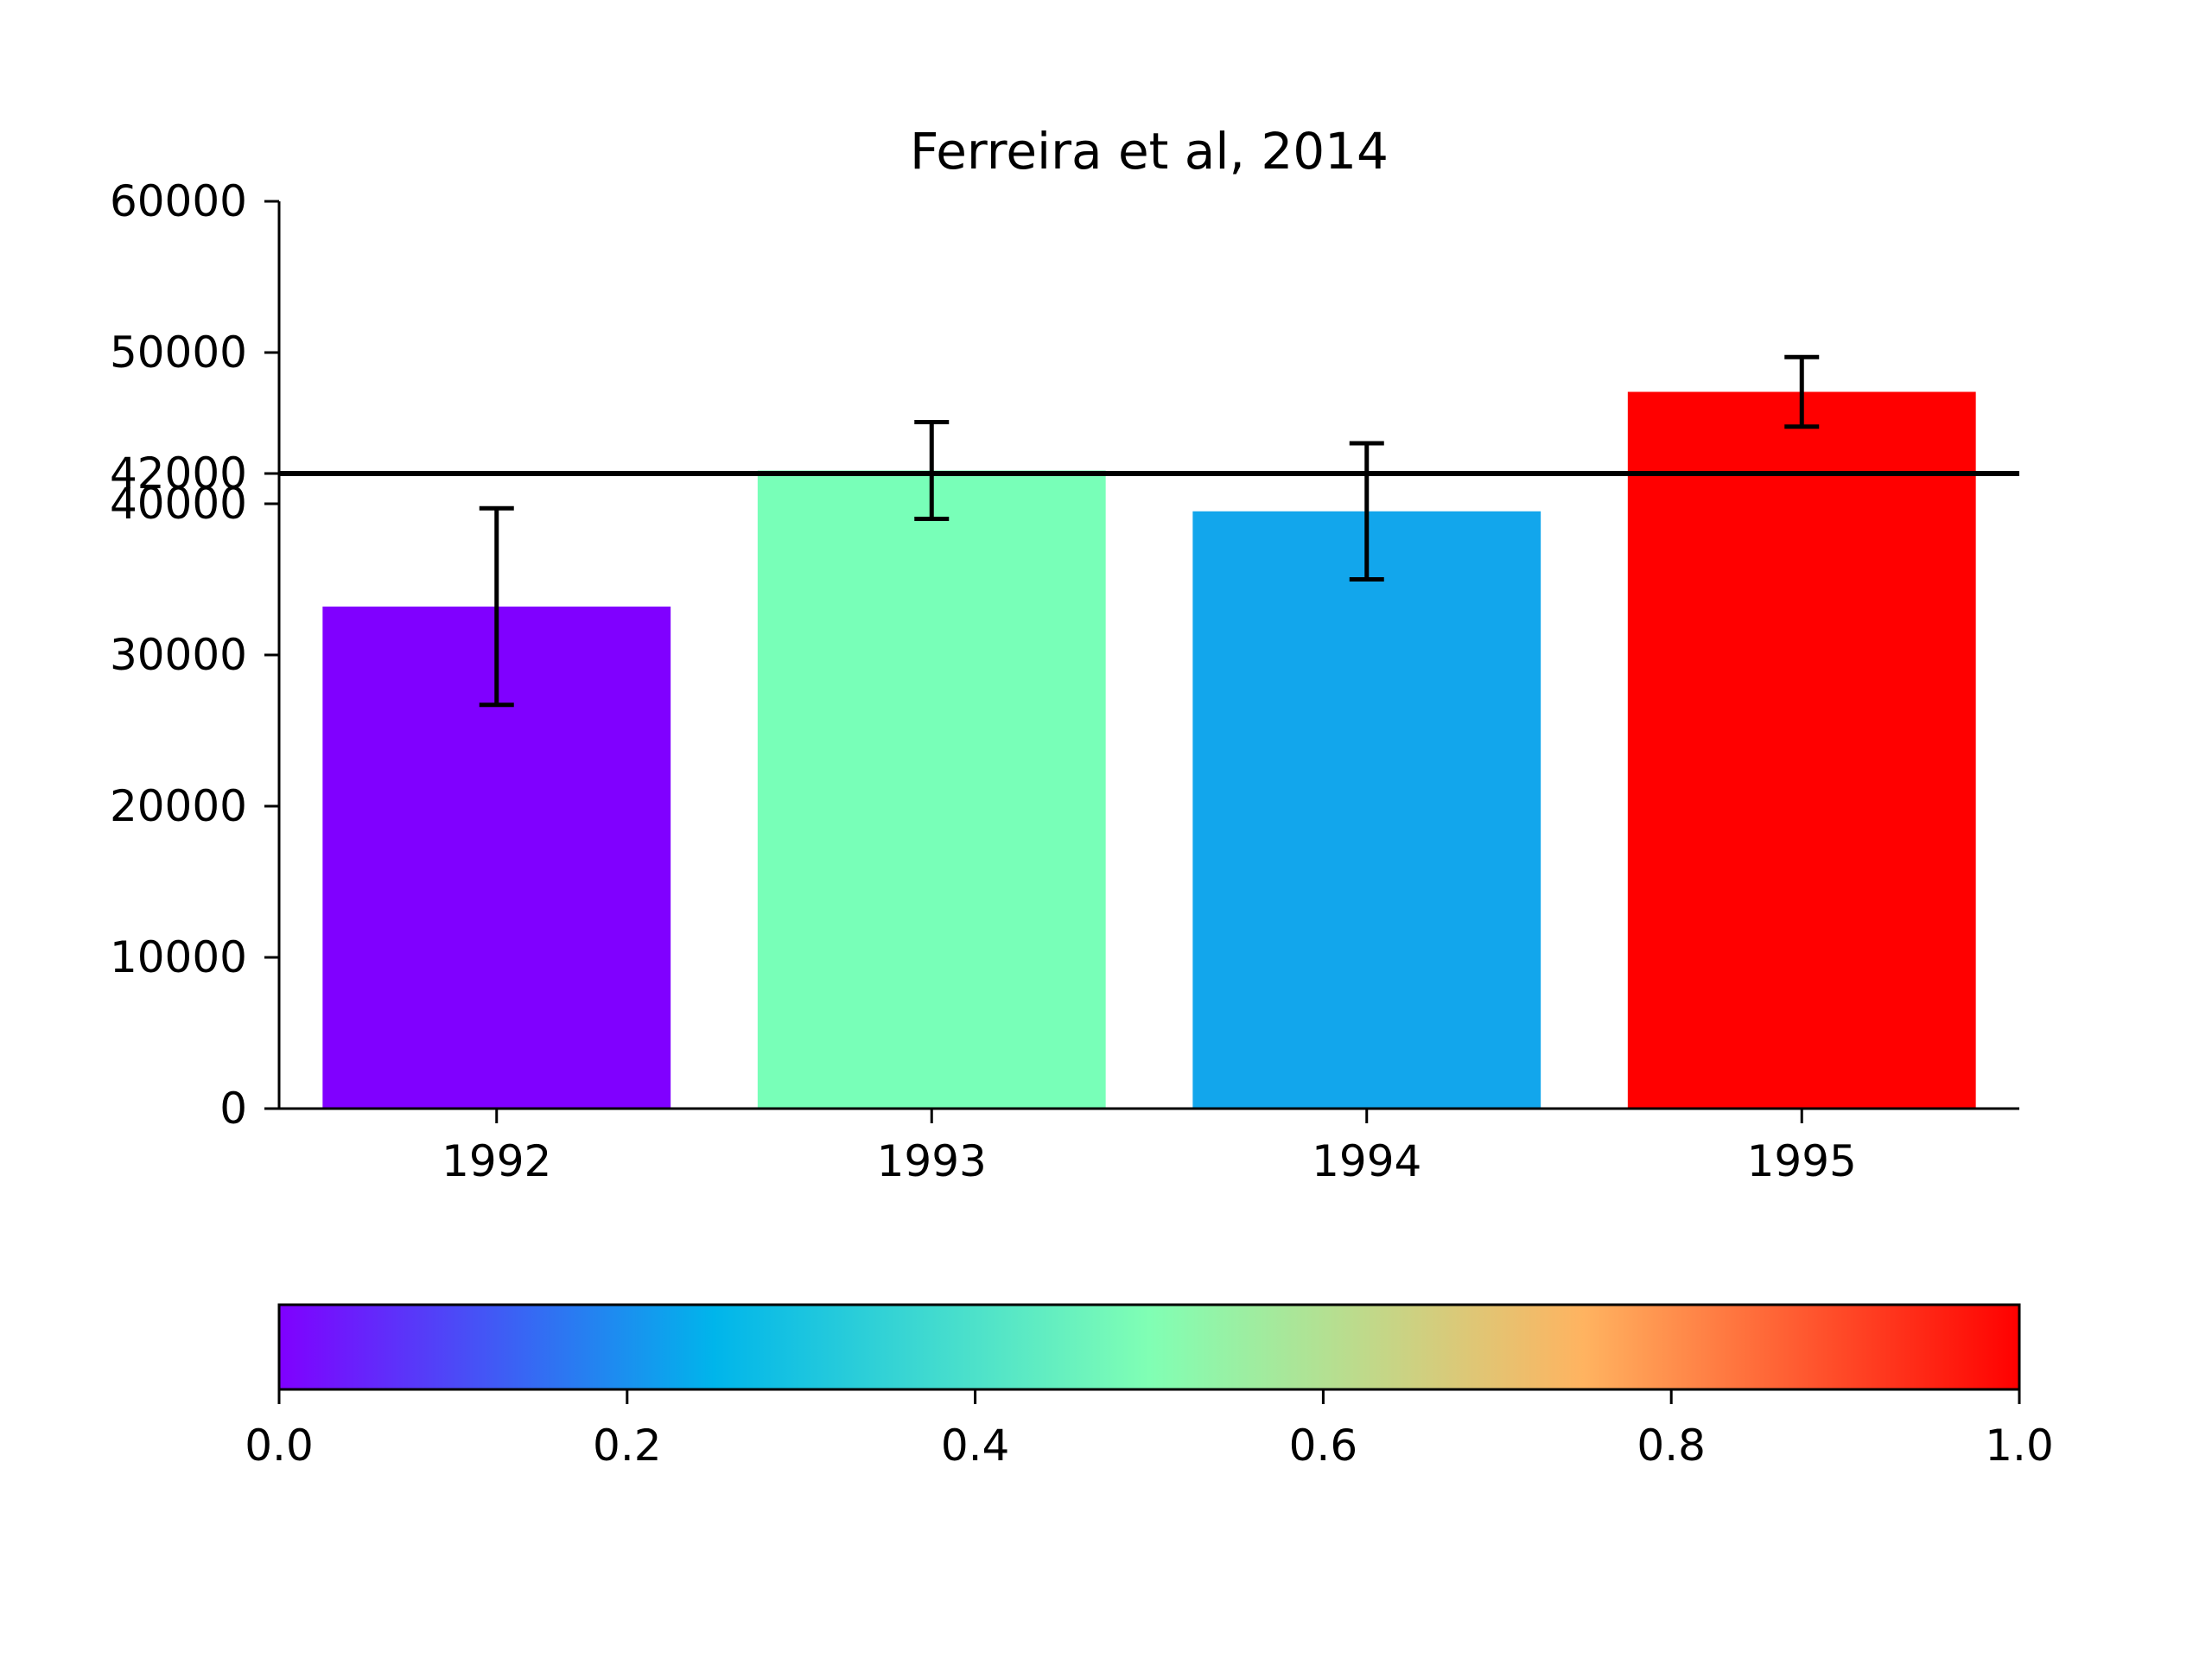  I want to click on chart-title: Ferreira et al, 2014, so click(1149, 151).